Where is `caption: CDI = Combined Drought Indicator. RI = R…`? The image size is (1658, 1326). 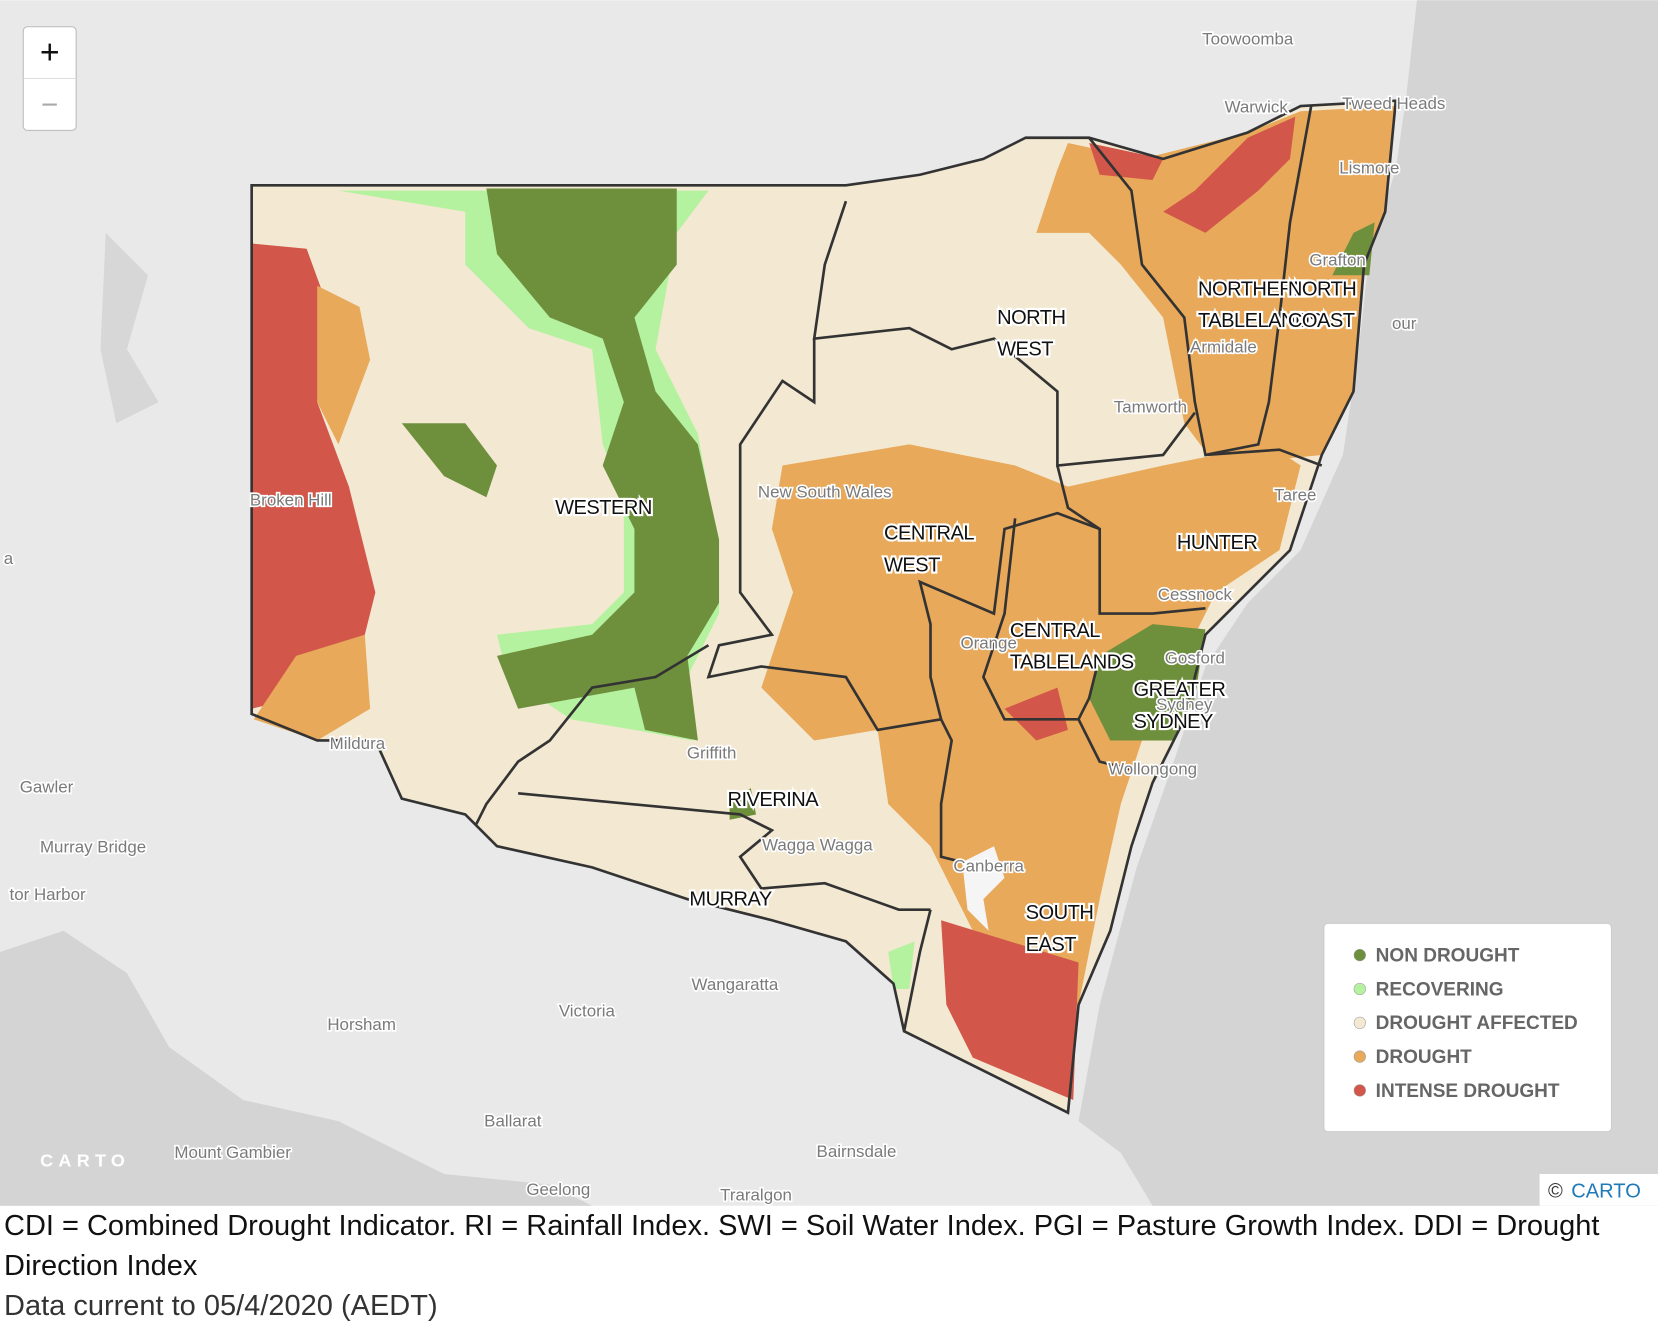
caption: CDI = Combined Drought Indicator. RI = R… is located at coordinates (802, 1246).